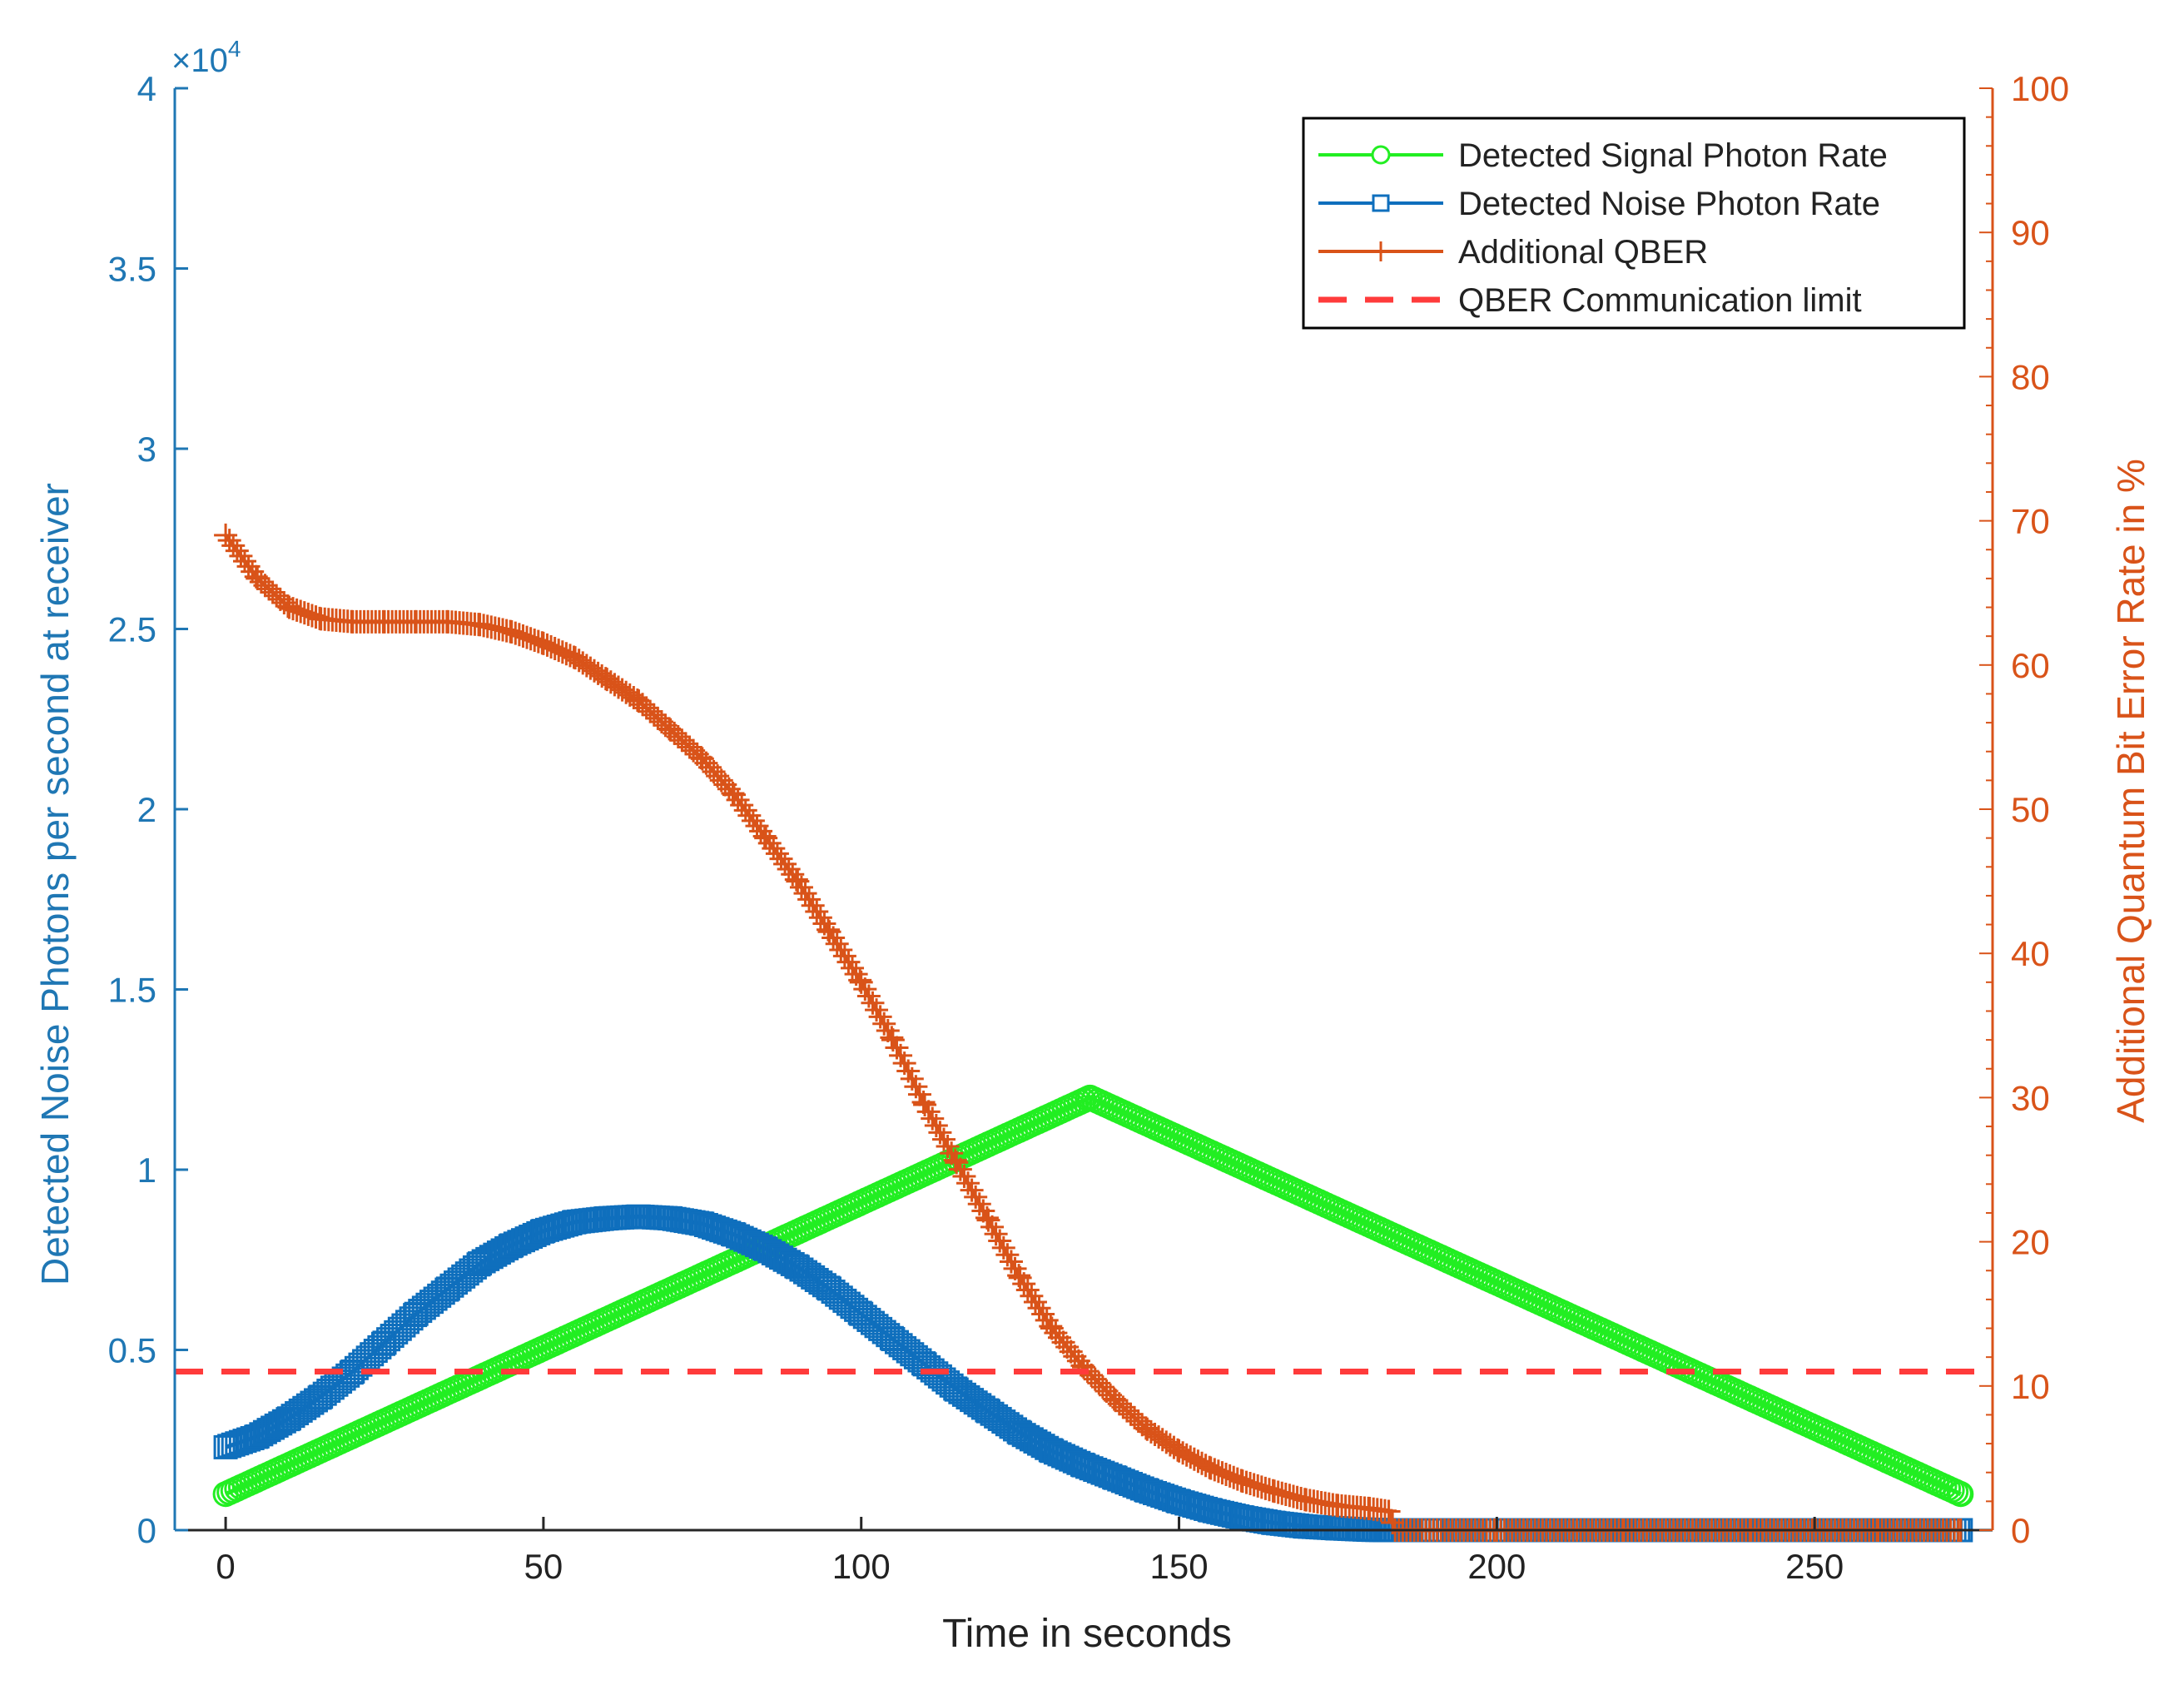 The image size is (2184, 1685). What do you see at coordinates (2030, 232) in the screenshot?
I see `y-right-tick-label: 90` at bounding box center [2030, 232].